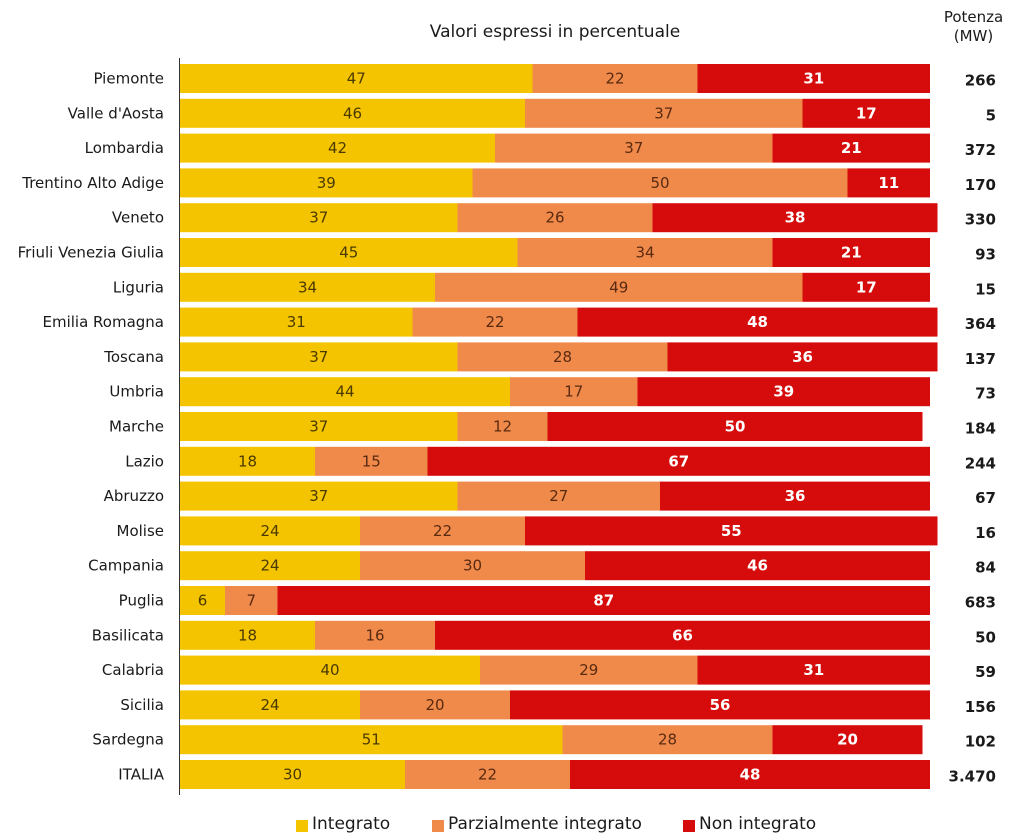  I want to click on bar-non-integrato-trentino-alto-adige, so click(888, 183).